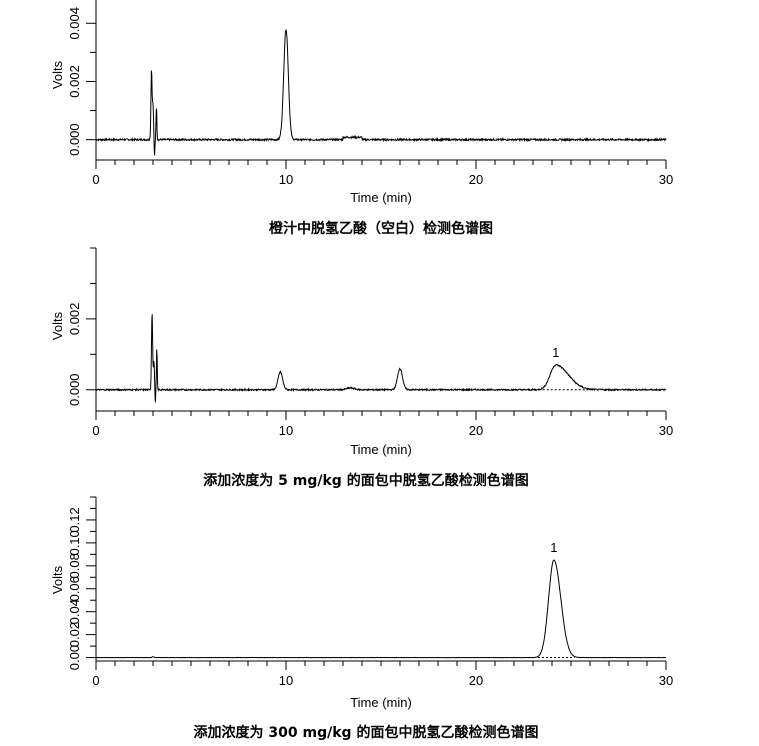  I want to click on chart-caption: 橙汁中脱氢乙酸（空白）检测色谱图, so click(381, 228).